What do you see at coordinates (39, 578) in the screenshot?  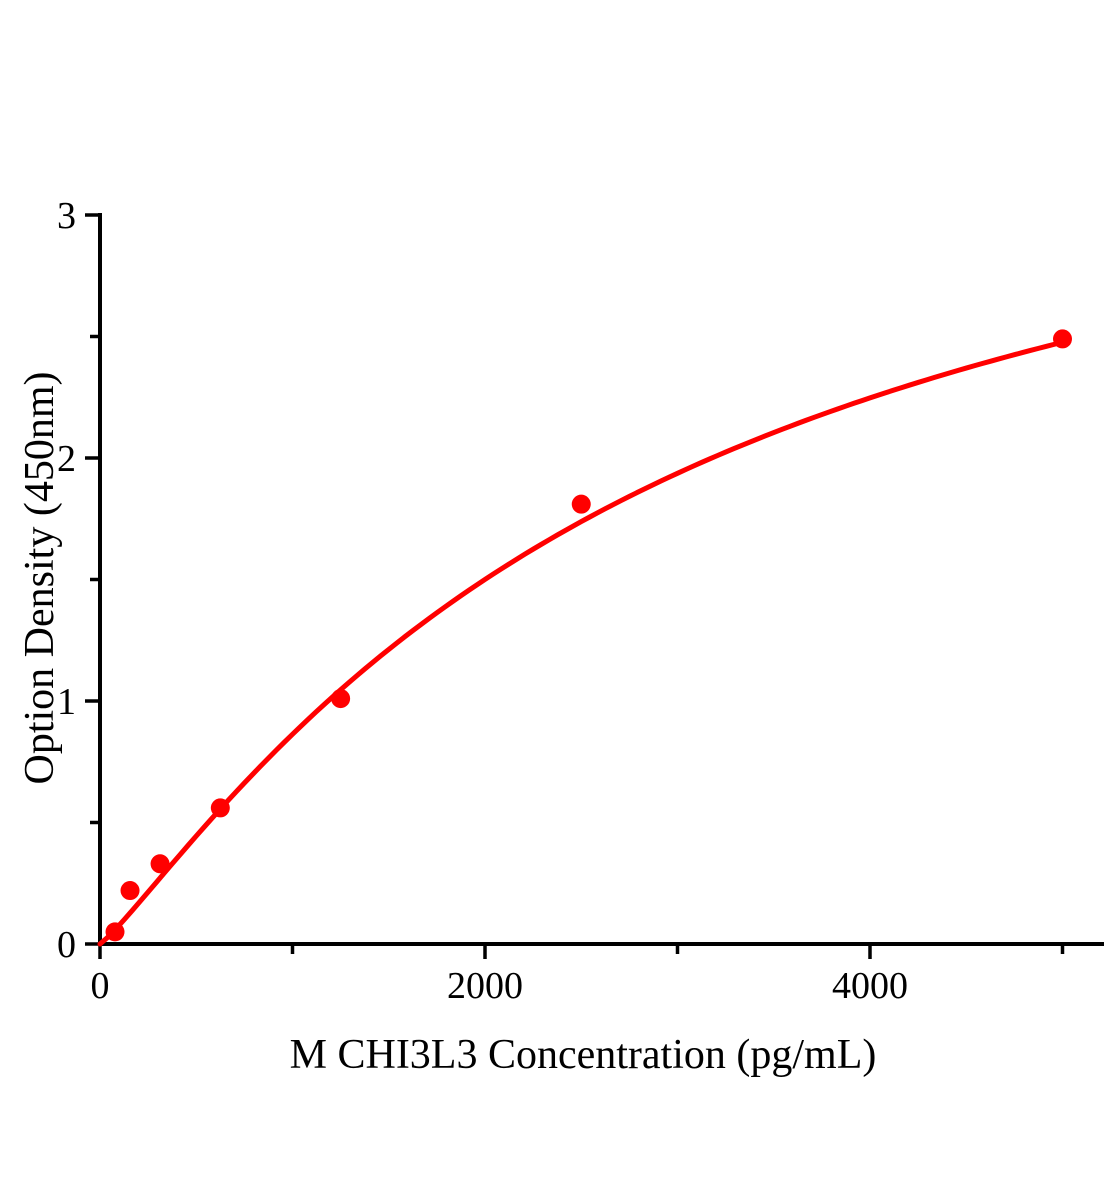 I see `y-axis-title: Option Density (450nm)` at bounding box center [39, 578].